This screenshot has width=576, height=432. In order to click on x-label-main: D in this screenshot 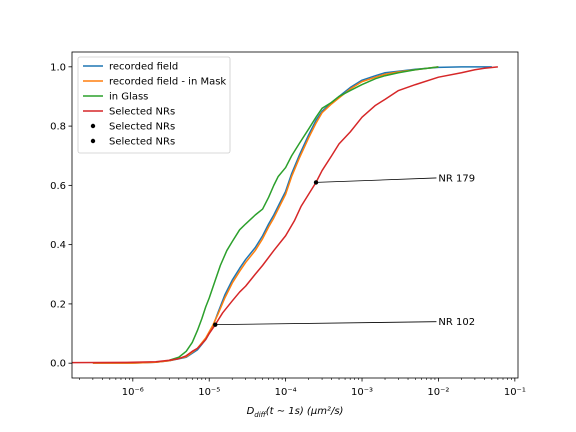, I will do `click(251, 411)`.